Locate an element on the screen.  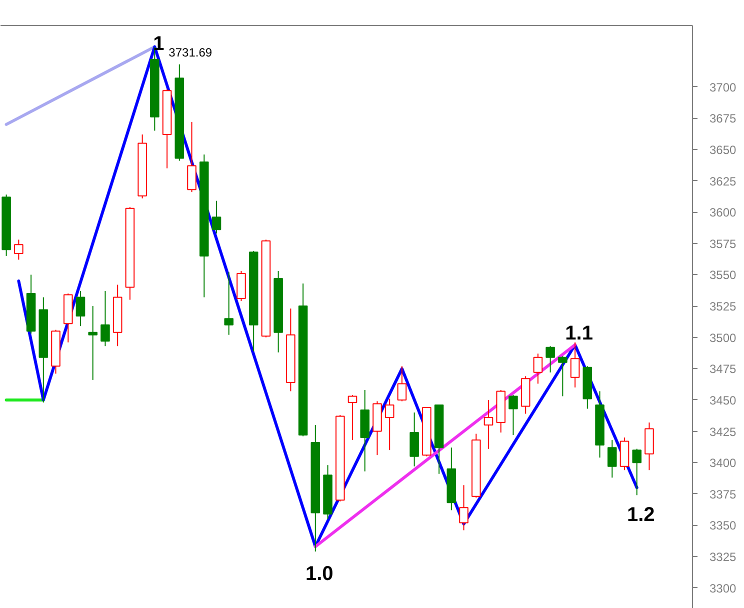
y-tick-label: 3625 is located at coordinates (723, 181).